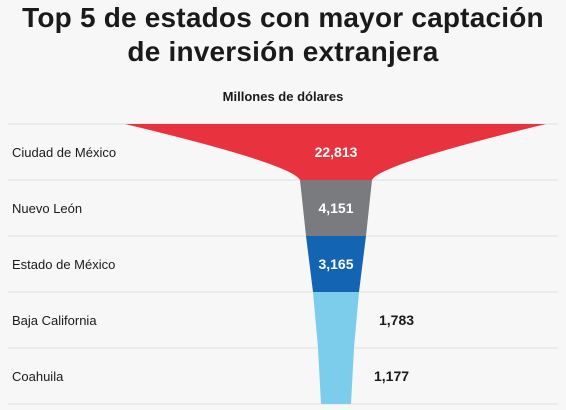  Describe the element at coordinates (391, 376) in the screenshot. I see `value-label: 1,177` at that location.